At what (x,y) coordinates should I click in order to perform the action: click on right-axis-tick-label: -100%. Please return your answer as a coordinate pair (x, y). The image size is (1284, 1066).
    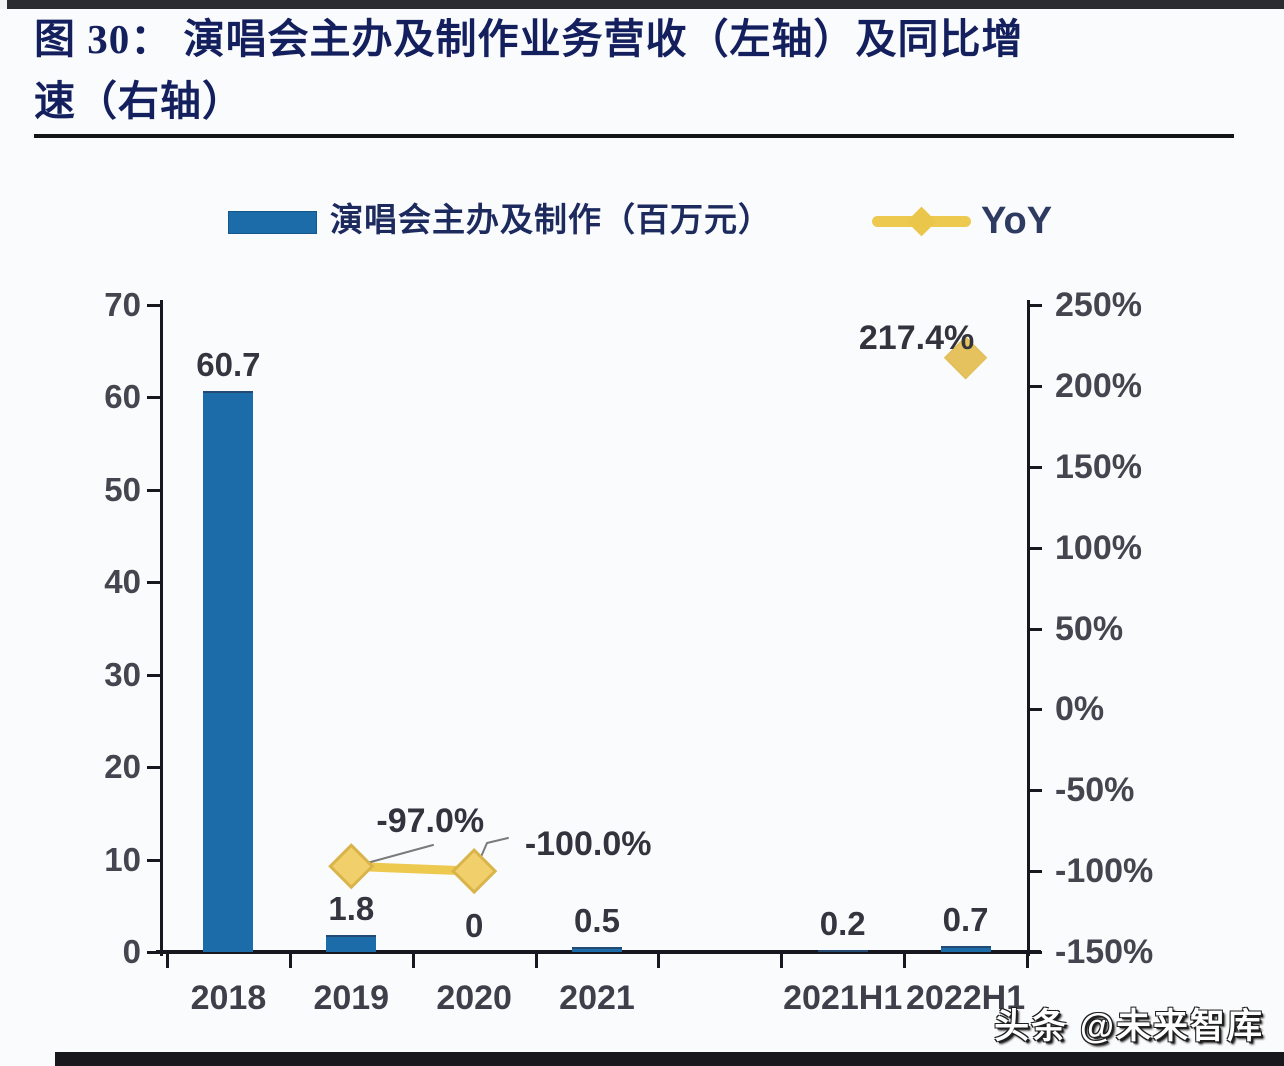
    Looking at the image, I should click on (1104, 871).